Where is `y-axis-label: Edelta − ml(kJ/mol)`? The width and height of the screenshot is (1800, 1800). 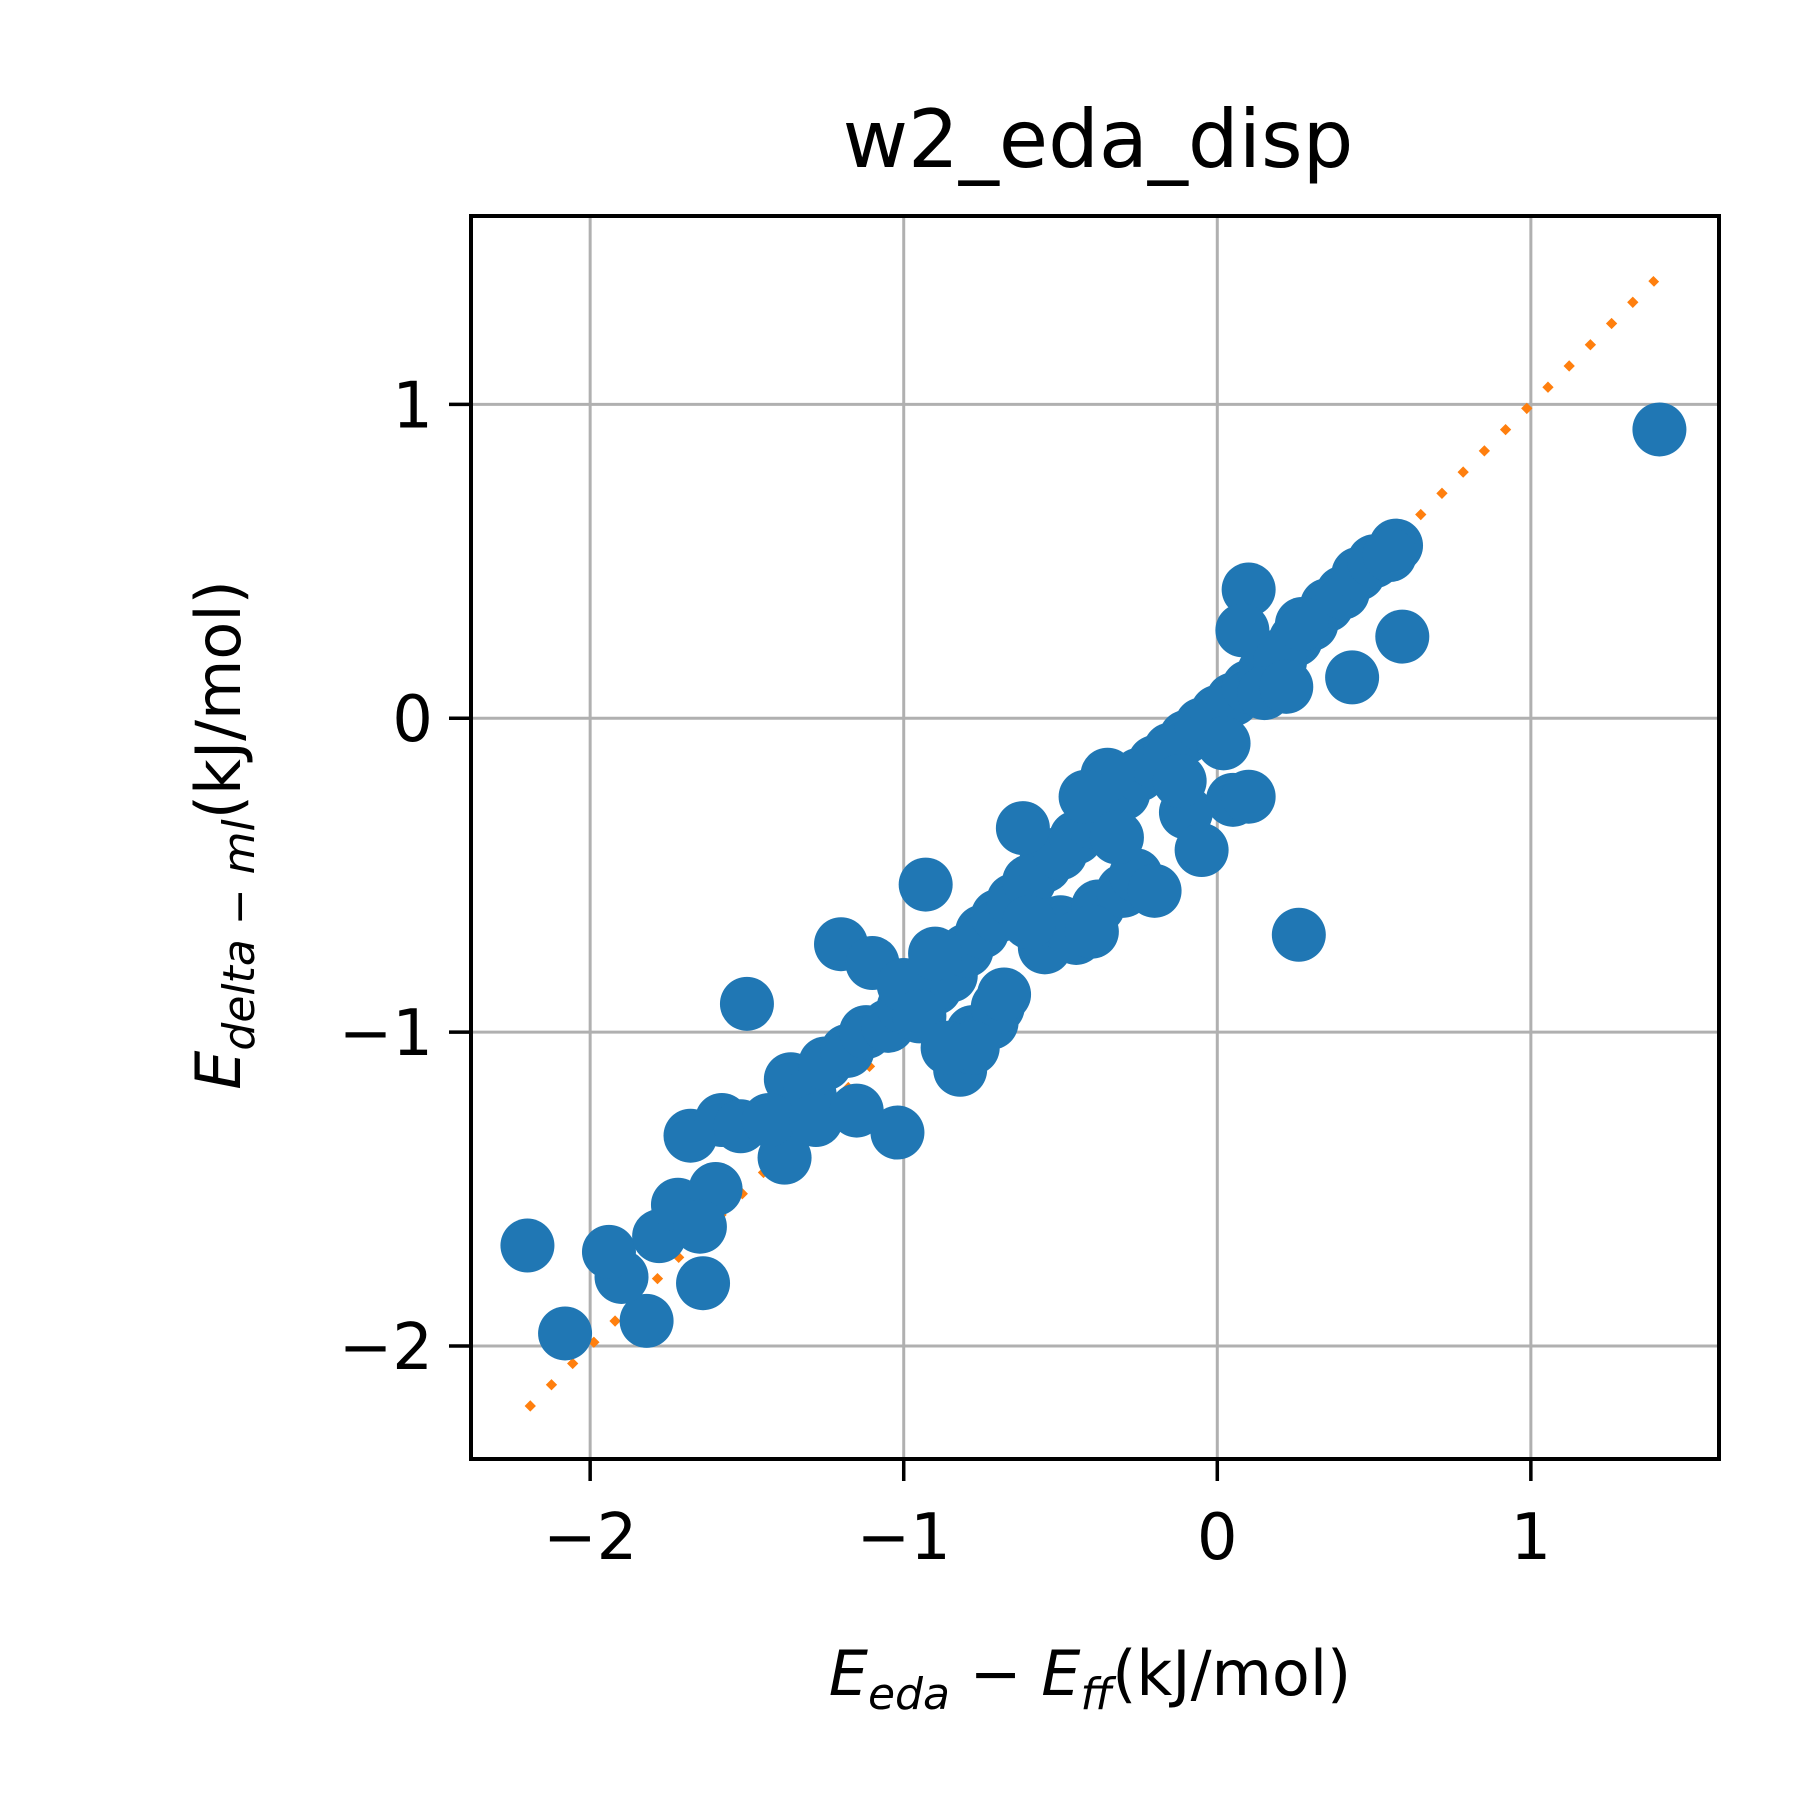 y-axis-label: Edelta − ml(kJ/mol) is located at coordinates (223, 835).